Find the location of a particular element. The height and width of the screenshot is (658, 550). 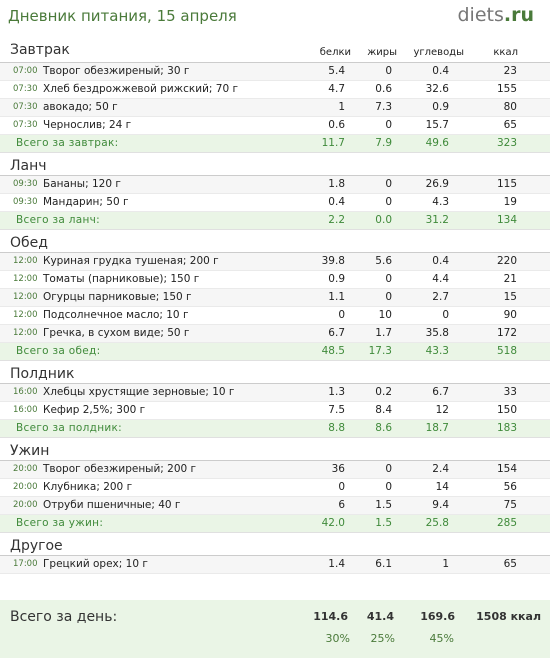

total-kcal: 183 is located at coordinates (506, 428).